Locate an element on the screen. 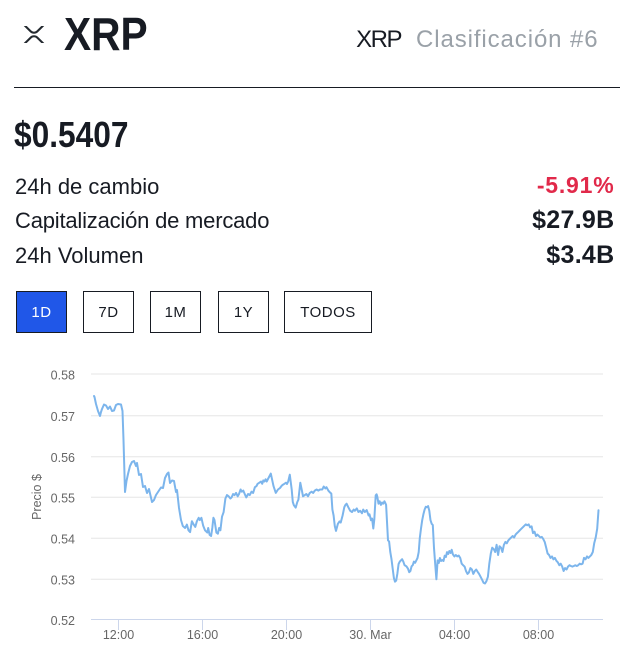 This screenshot has width=635, height=661. svg-text: 0.56 is located at coordinates (63, 458).